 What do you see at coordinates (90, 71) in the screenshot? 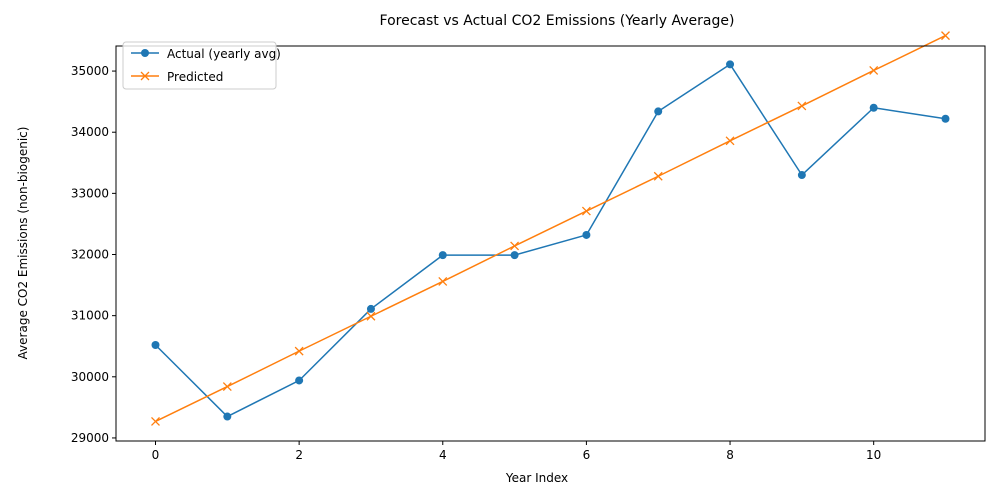
I see `y-tick-label: 35000` at bounding box center [90, 71].